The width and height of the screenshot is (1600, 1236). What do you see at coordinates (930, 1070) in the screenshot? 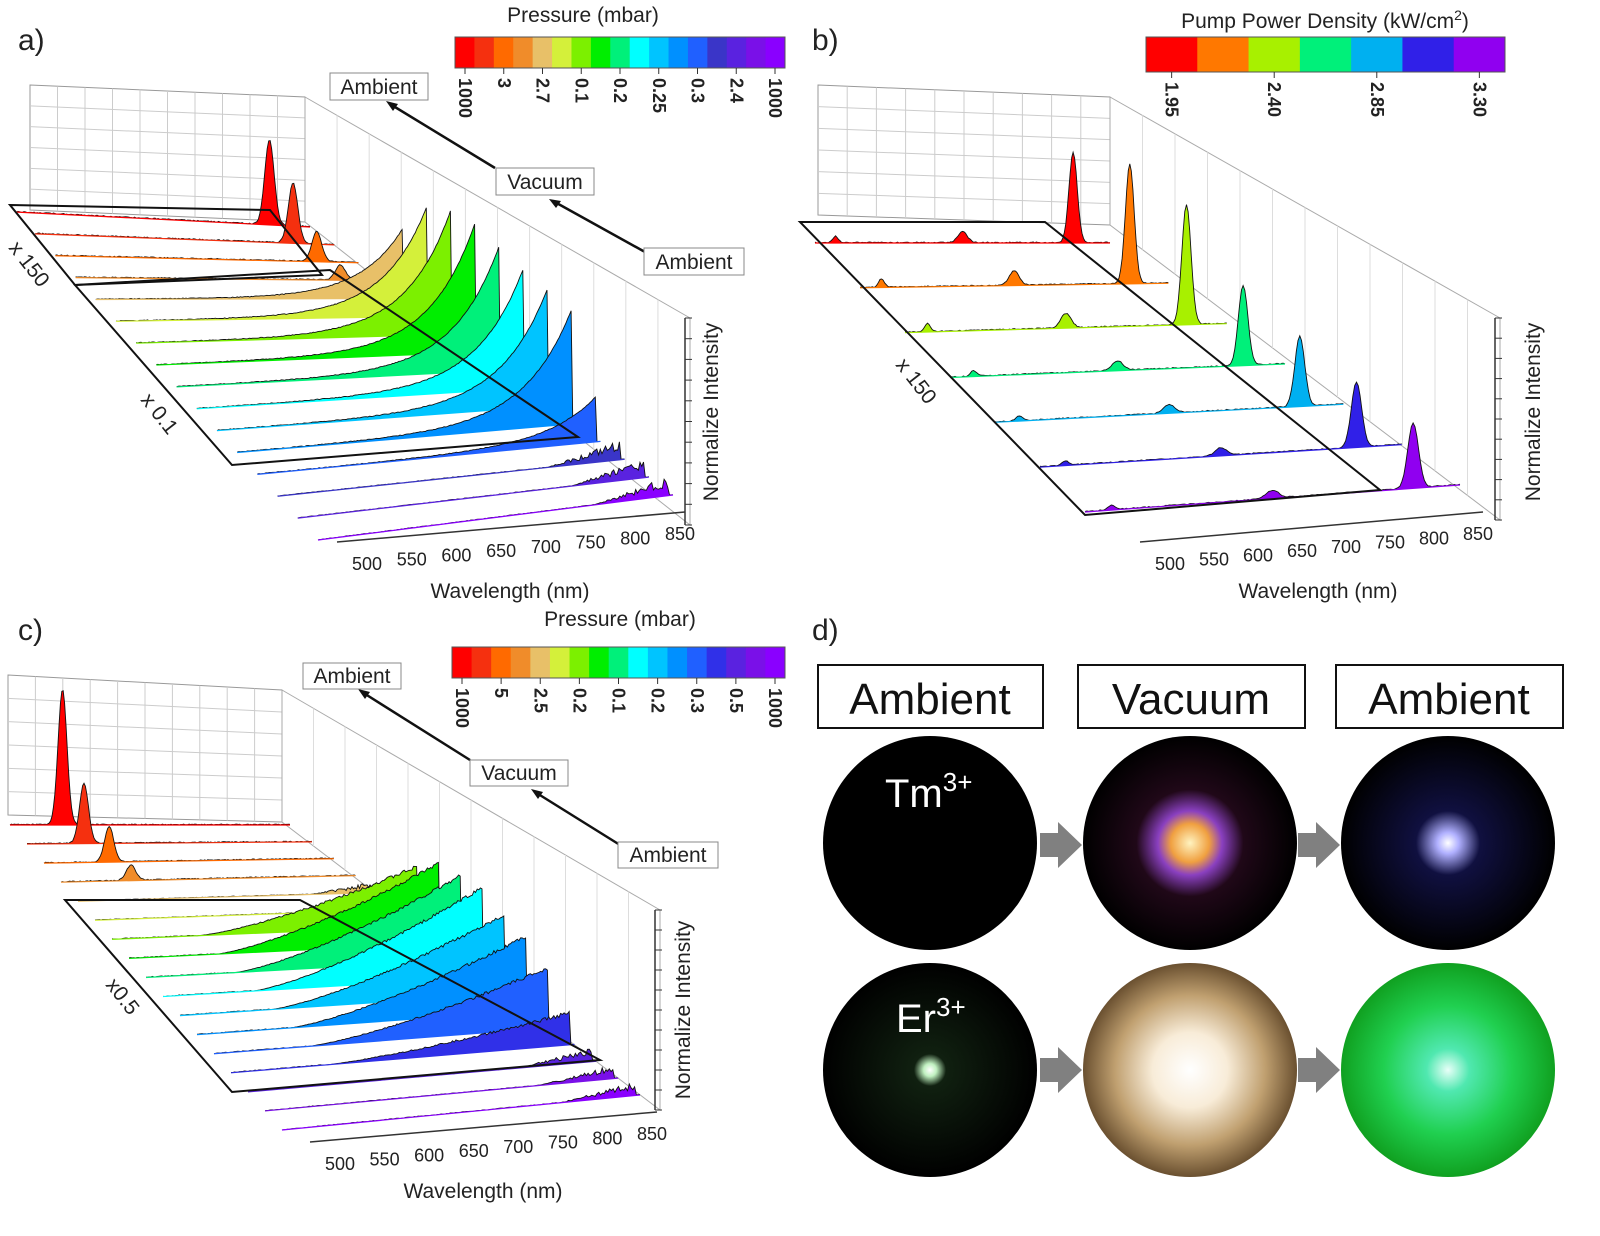
I see `er-ambient-image` at bounding box center [930, 1070].